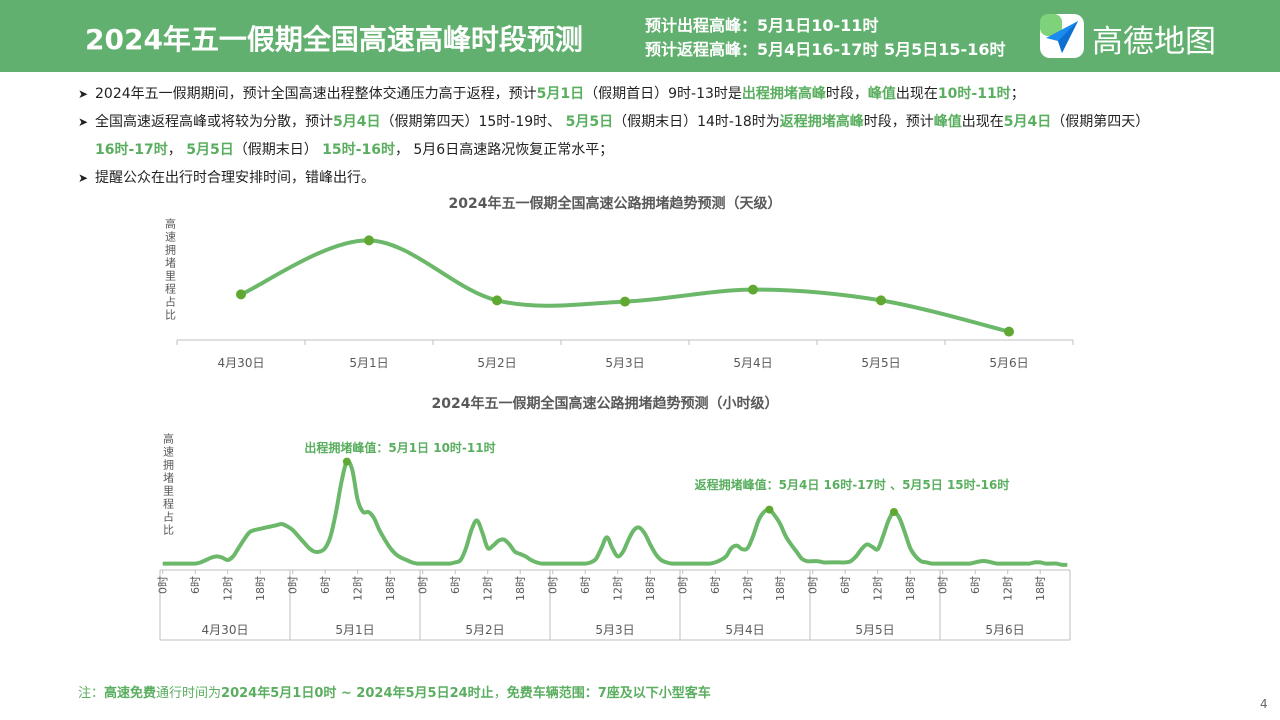 The image size is (1280, 720). I want to click on logo-icon, so click(1062, 36).